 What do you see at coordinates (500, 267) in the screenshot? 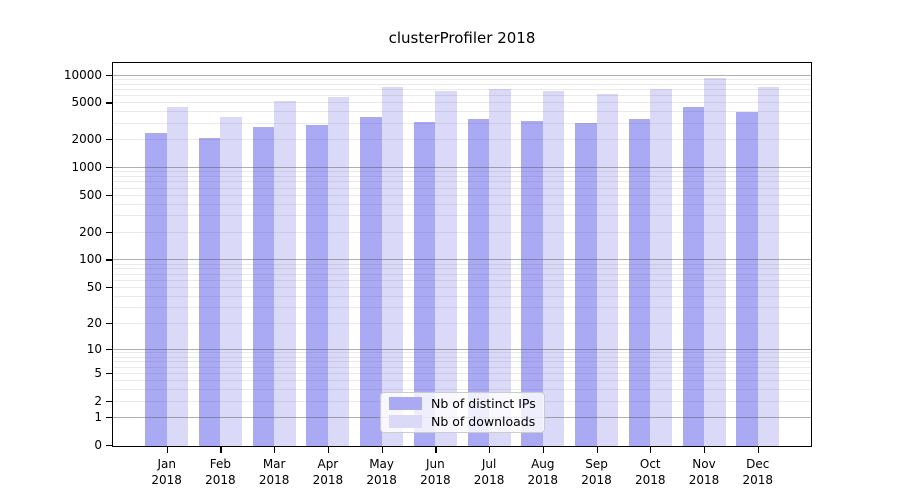
I see `bar-downloads-jul` at bounding box center [500, 267].